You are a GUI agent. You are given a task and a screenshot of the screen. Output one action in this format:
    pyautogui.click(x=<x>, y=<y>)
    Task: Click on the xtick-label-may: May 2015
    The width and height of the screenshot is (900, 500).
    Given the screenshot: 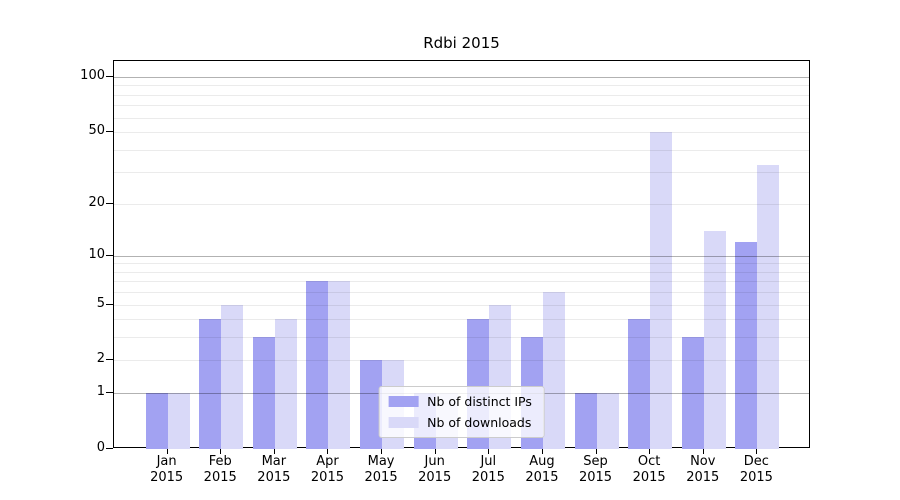 What is the action you would take?
    pyautogui.click(x=381, y=470)
    